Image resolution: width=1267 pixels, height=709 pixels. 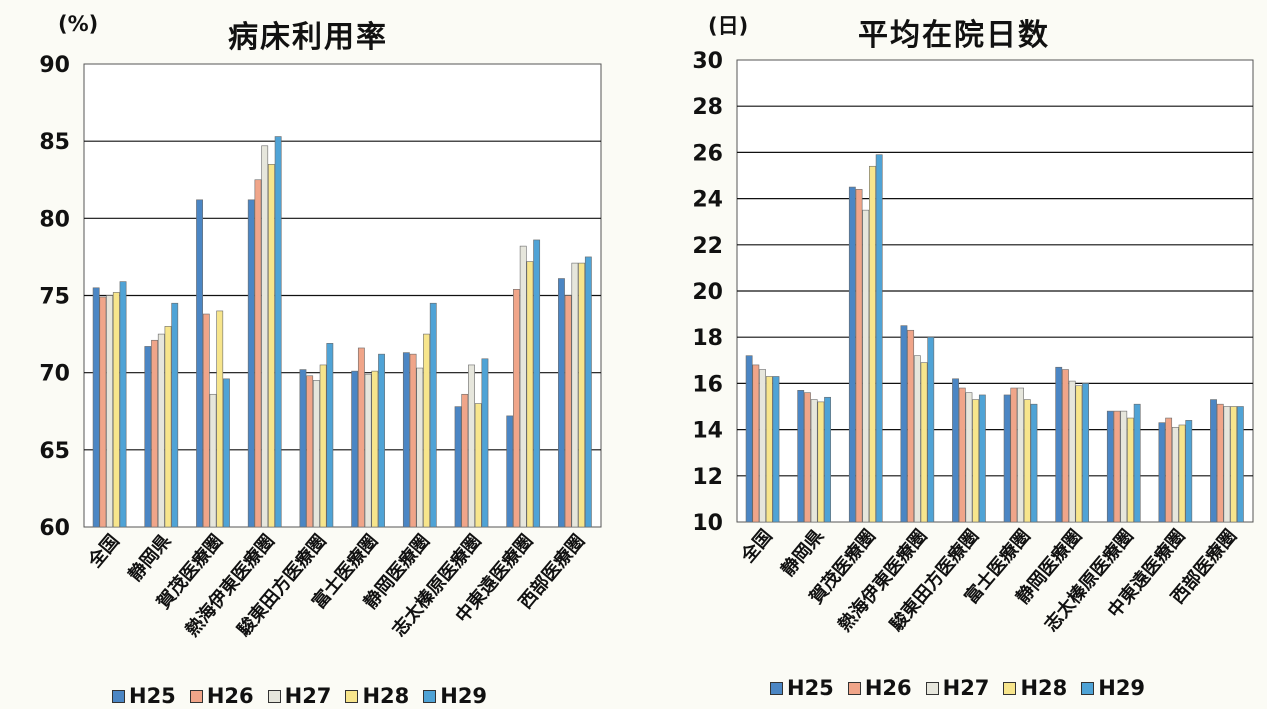 What do you see at coordinates (707, 384) in the screenshot?
I see `y-tick-label: 16` at bounding box center [707, 384].